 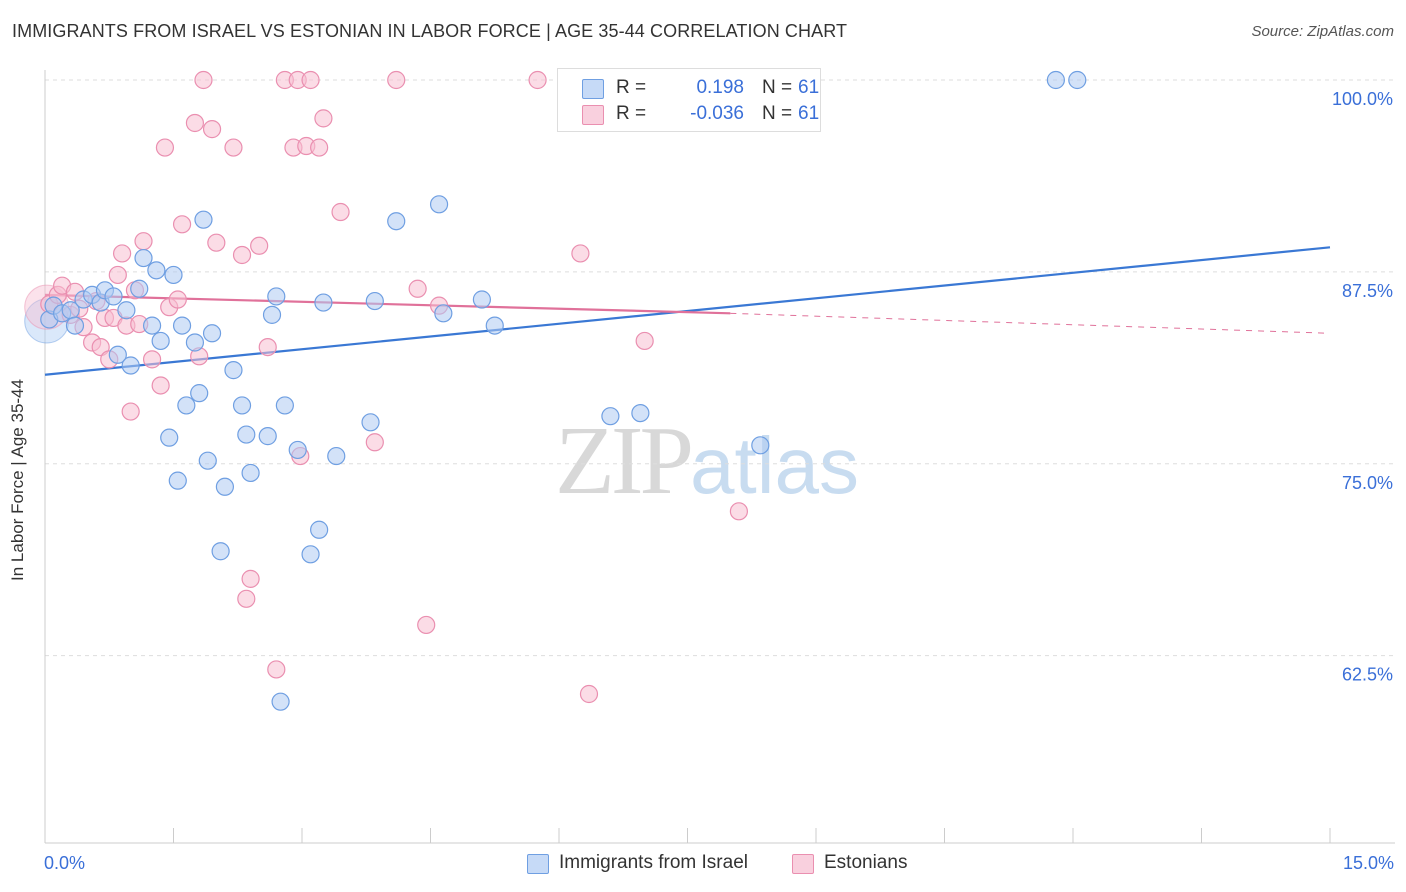 I want to click on watermark-atlas: atlas, so click(x=774, y=465).